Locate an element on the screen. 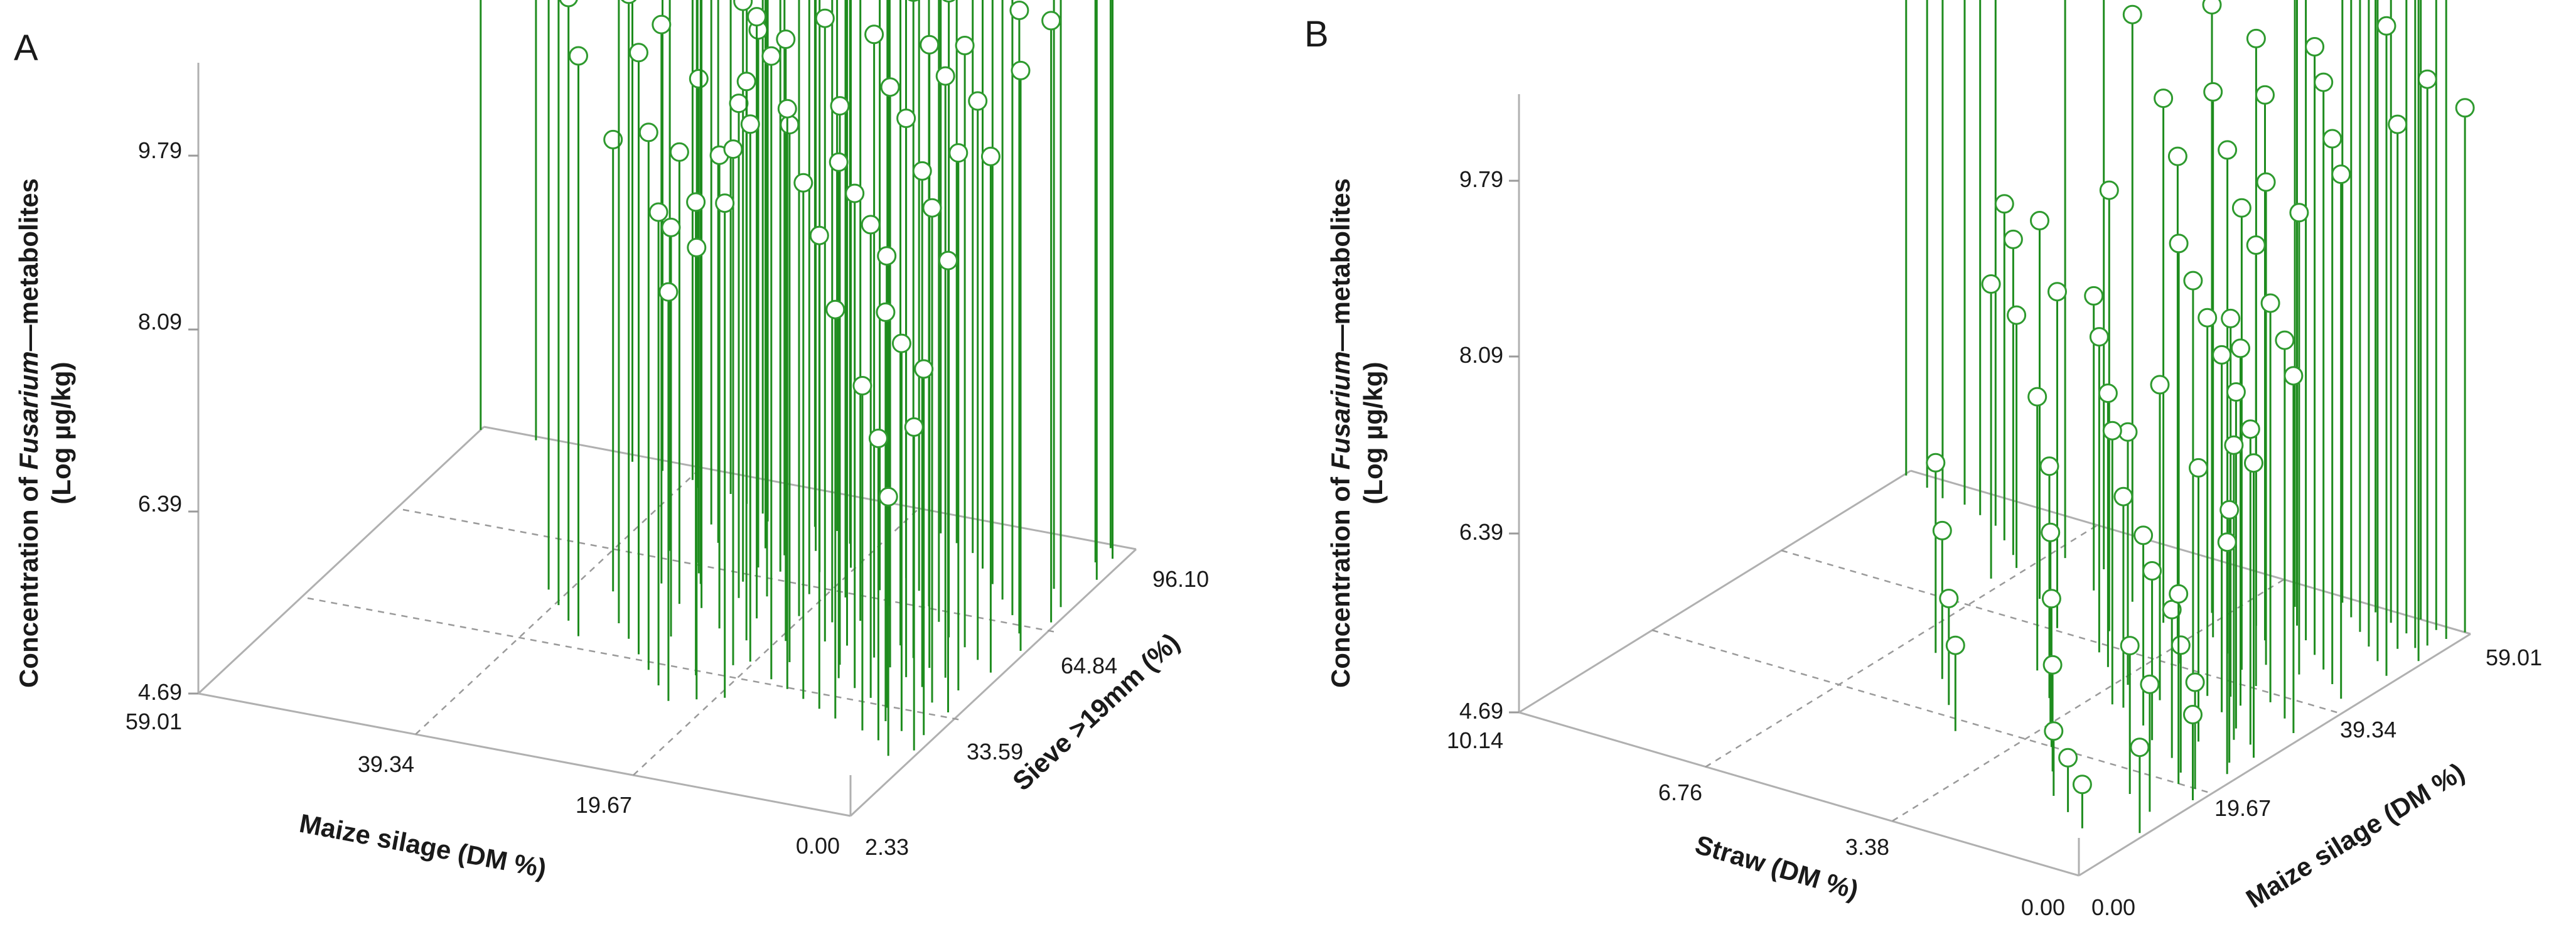 The image size is (2576, 949). panel-a-x-tick-label: 59.01 is located at coordinates (154, 721).